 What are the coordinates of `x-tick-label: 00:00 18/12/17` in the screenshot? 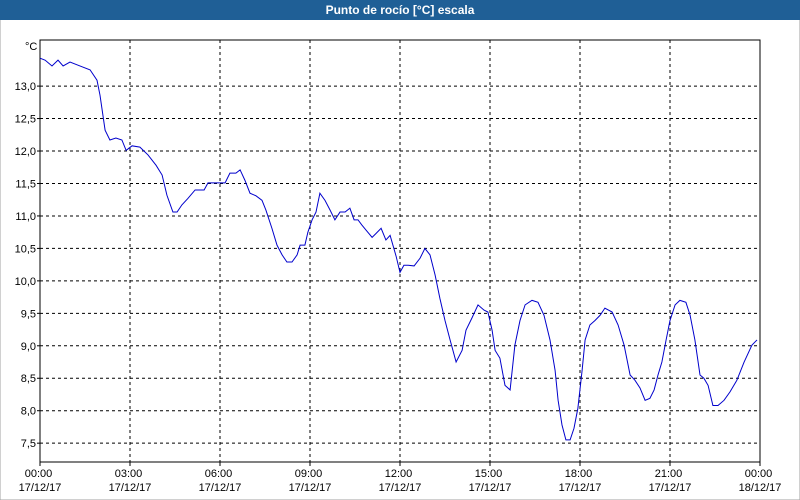 It's located at (760, 481).